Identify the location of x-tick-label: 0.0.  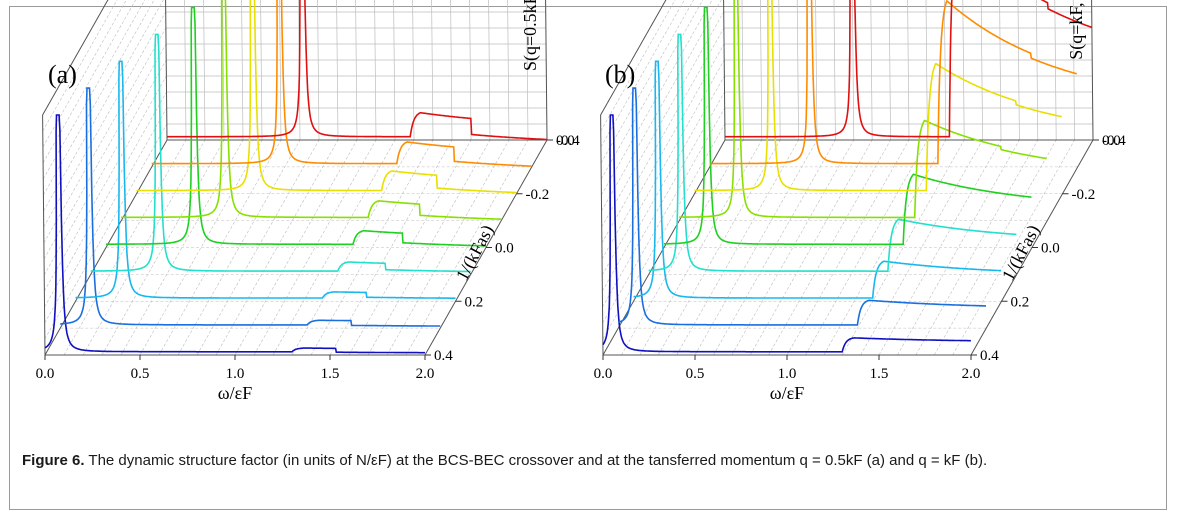
(45, 374).